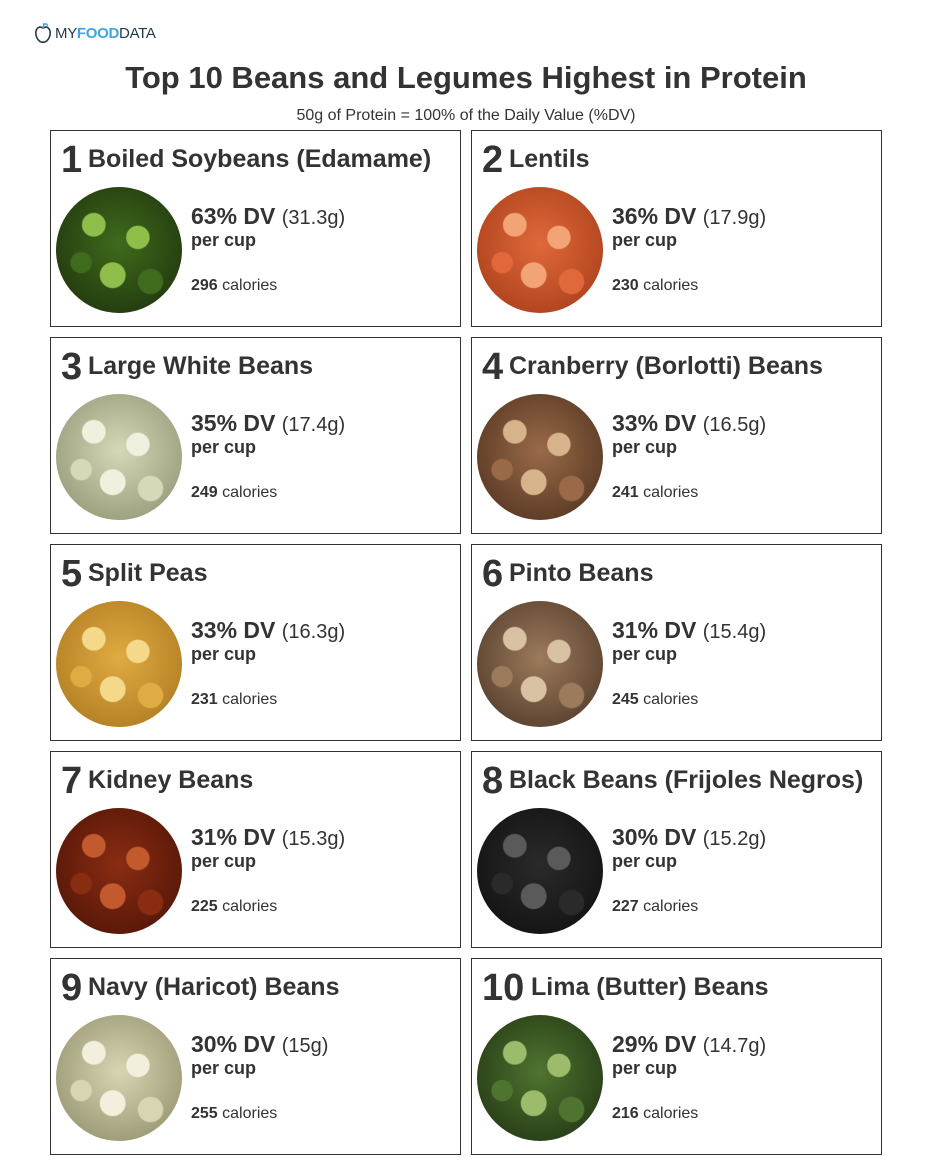 The height and width of the screenshot is (1176, 932). I want to click on dv-percent: 63% DV, so click(233, 216).